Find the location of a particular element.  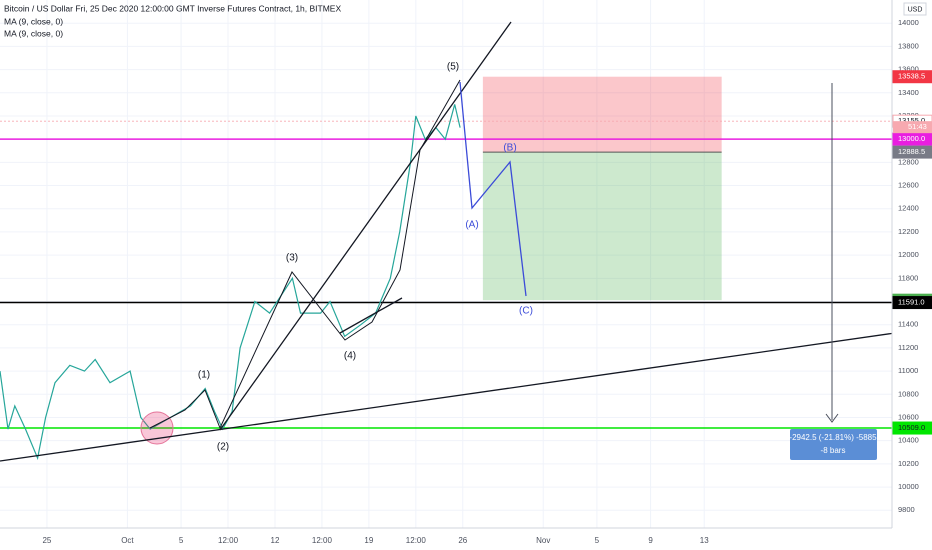

y-tick-label: 11200 is located at coordinates (908, 347).